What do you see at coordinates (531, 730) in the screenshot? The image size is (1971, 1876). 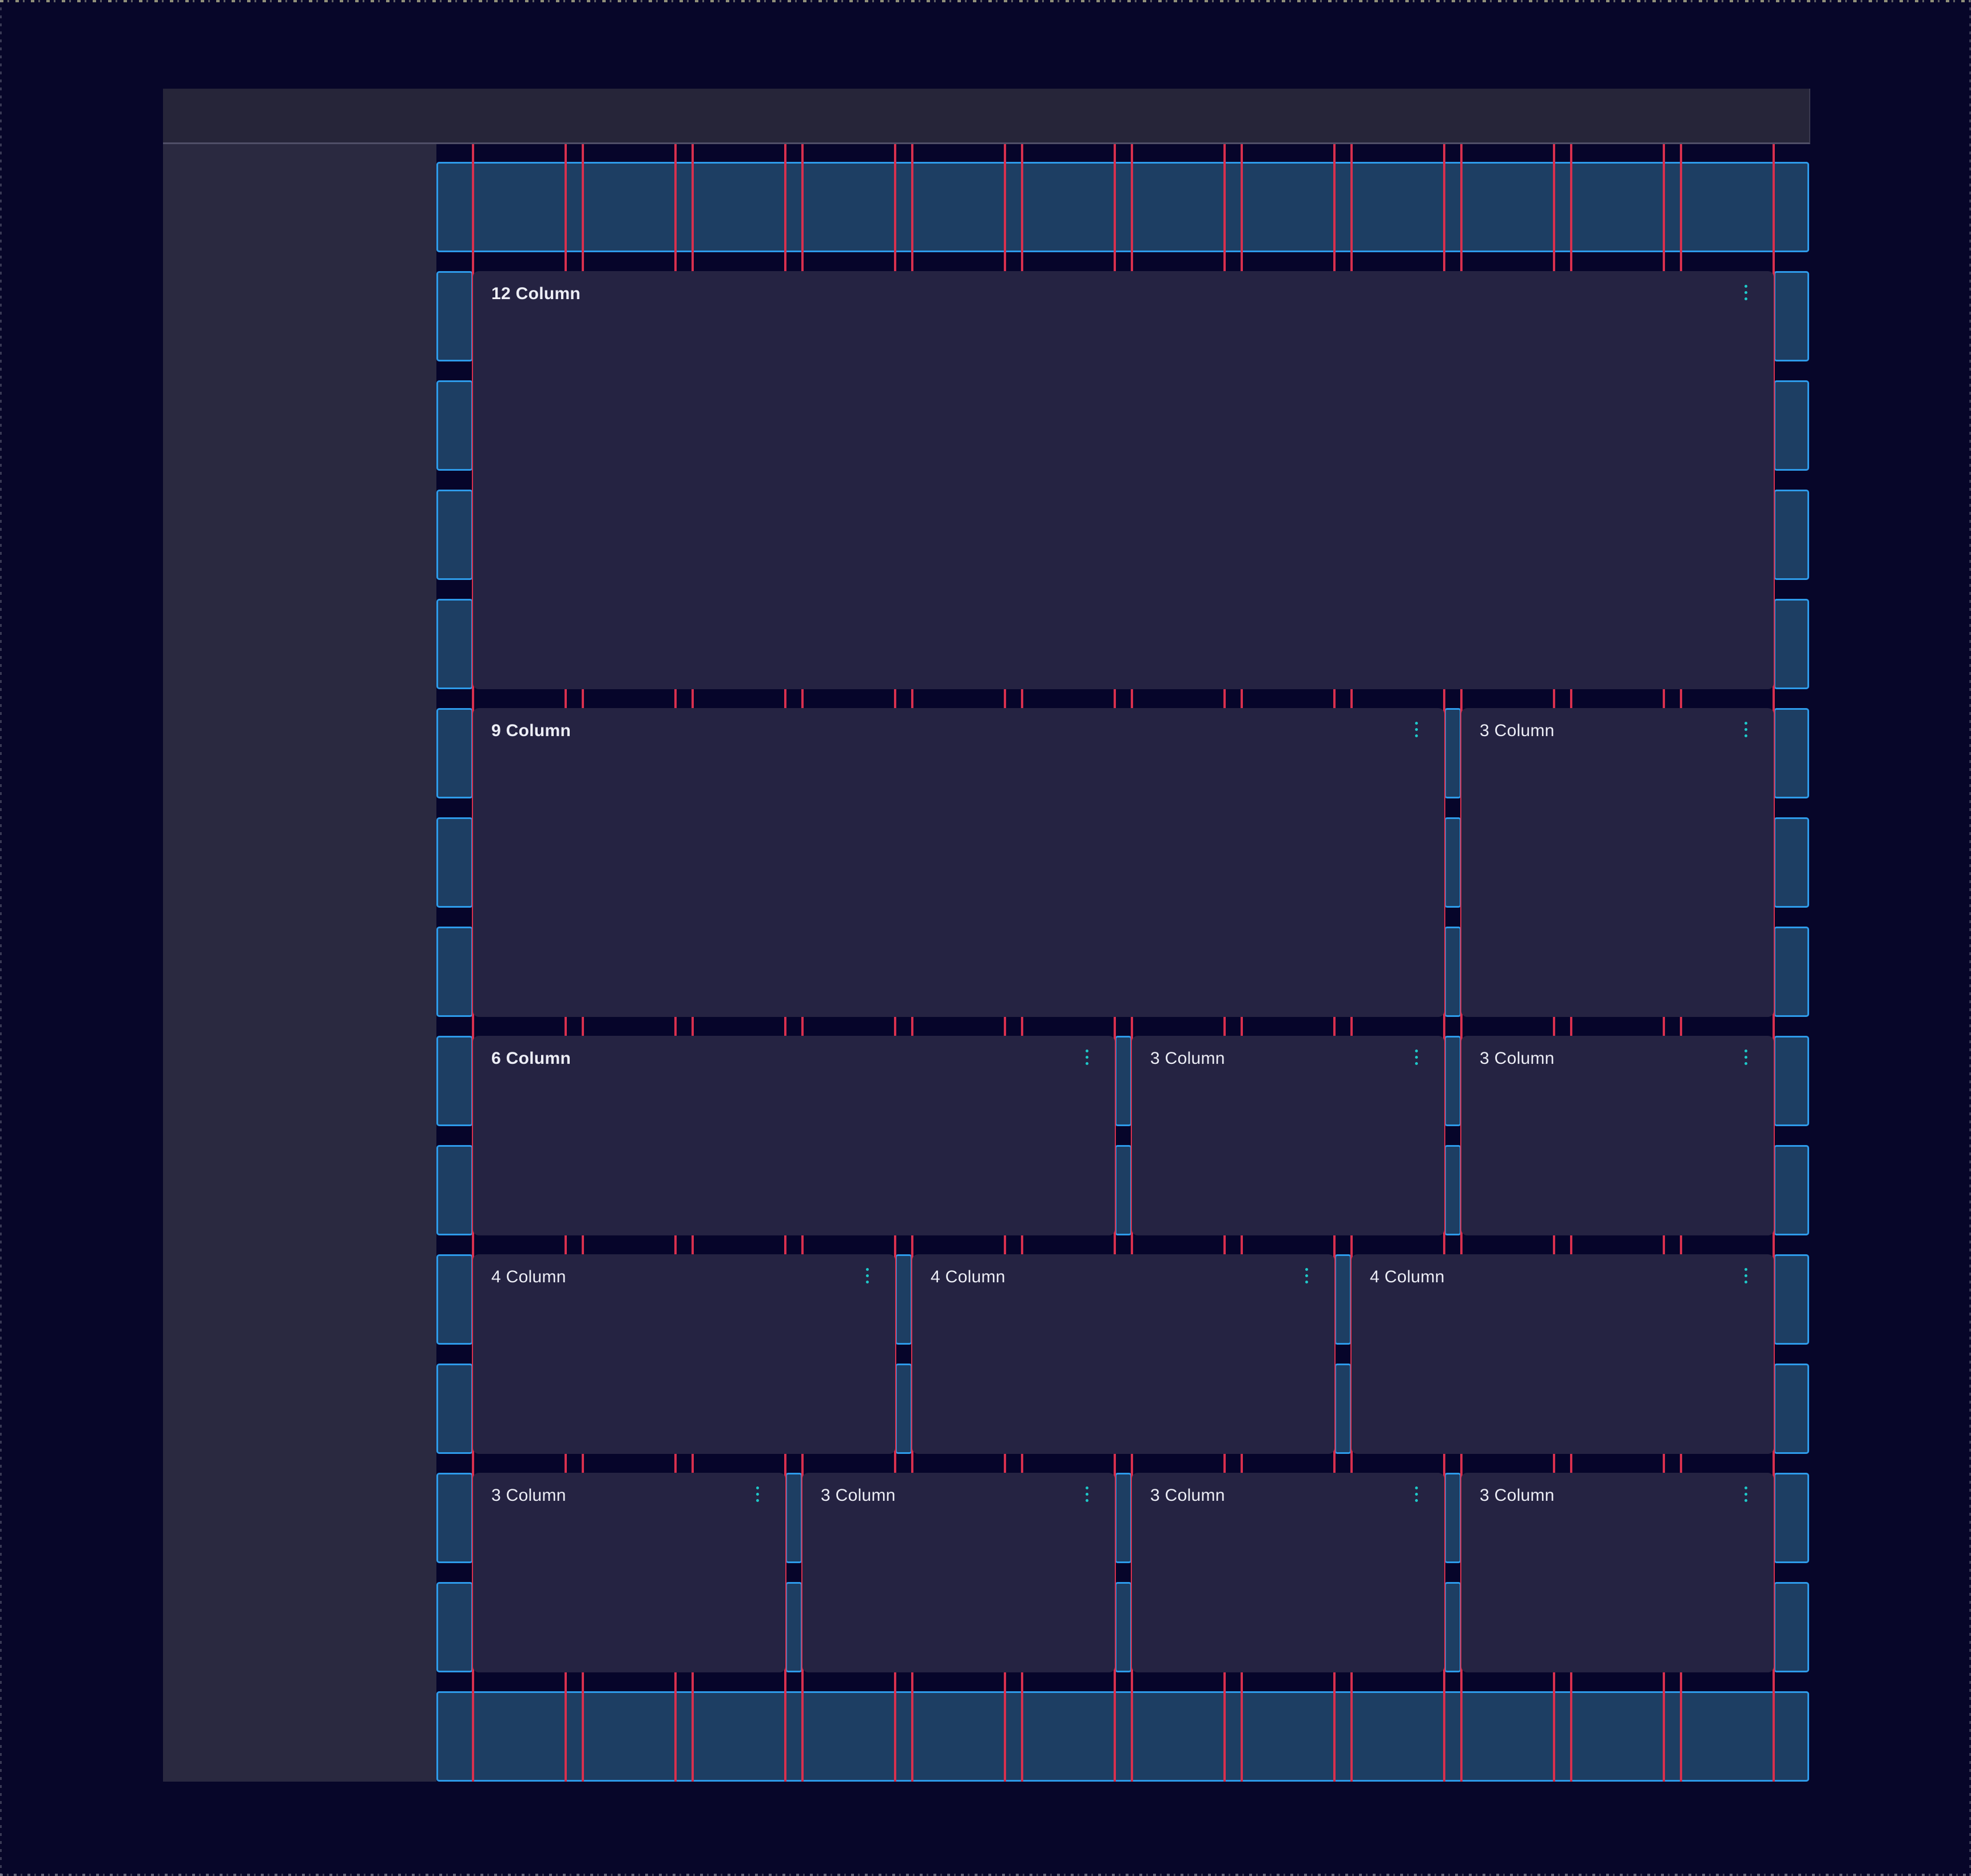 I see `panel-title: 9 Column` at bounding box center [531, 730].